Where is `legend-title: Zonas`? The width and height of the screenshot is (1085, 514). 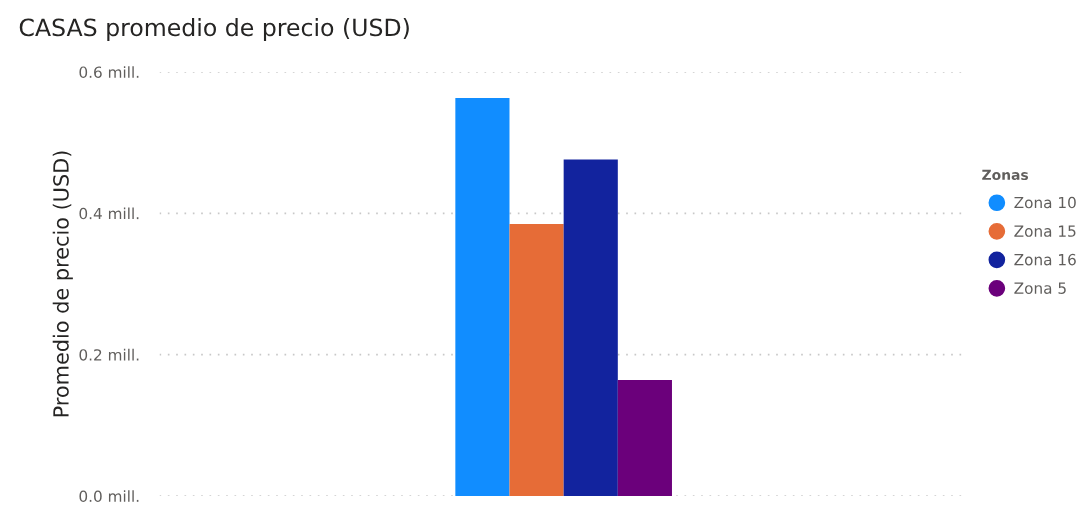 legend-title: Zonas is located at coordinates (1005, 175).